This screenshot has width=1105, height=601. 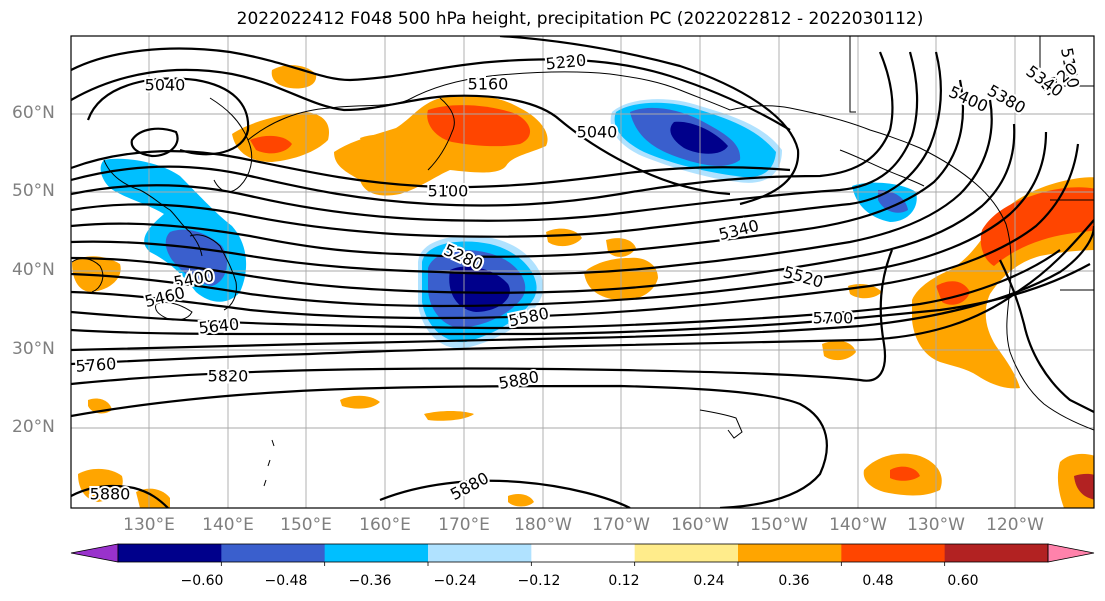 I want to click on lon-label-160e: 160°E, so click(x=385, y=525).